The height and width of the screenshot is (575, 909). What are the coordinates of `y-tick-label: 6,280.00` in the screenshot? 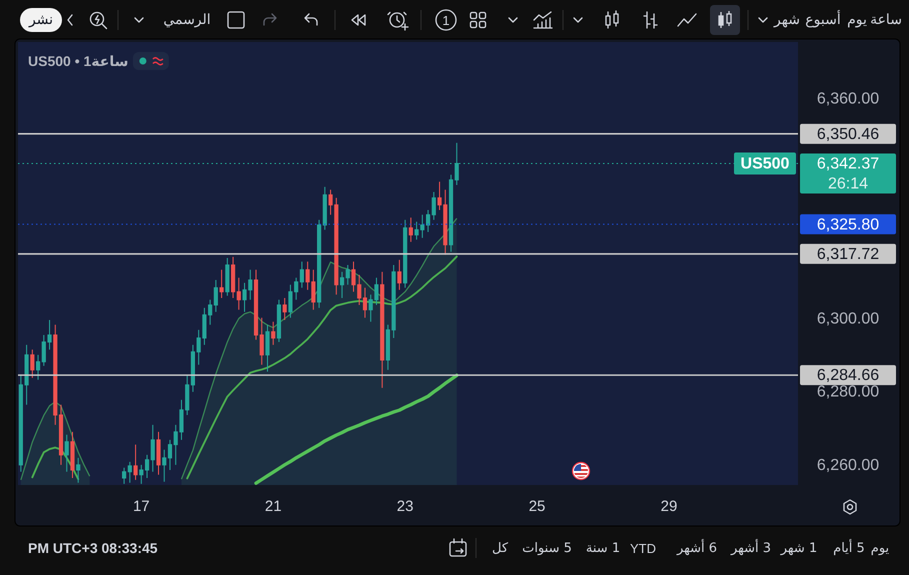 It's located at (848, 392).